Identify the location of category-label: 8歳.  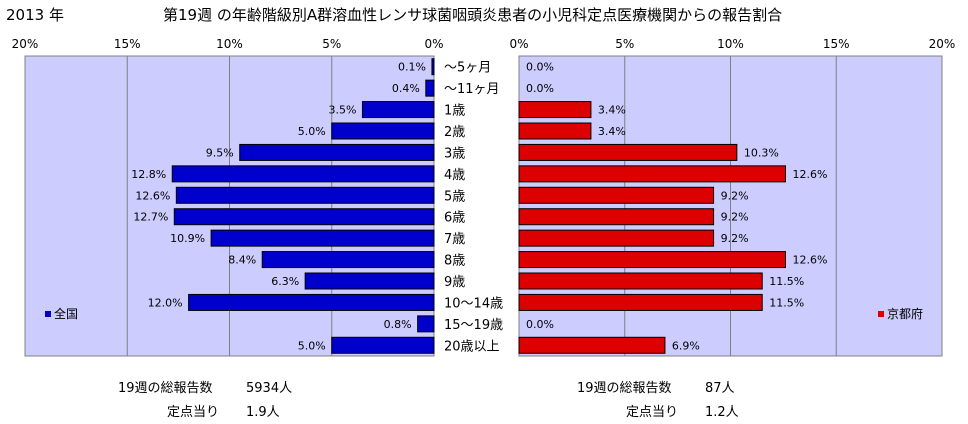
(454, 261).